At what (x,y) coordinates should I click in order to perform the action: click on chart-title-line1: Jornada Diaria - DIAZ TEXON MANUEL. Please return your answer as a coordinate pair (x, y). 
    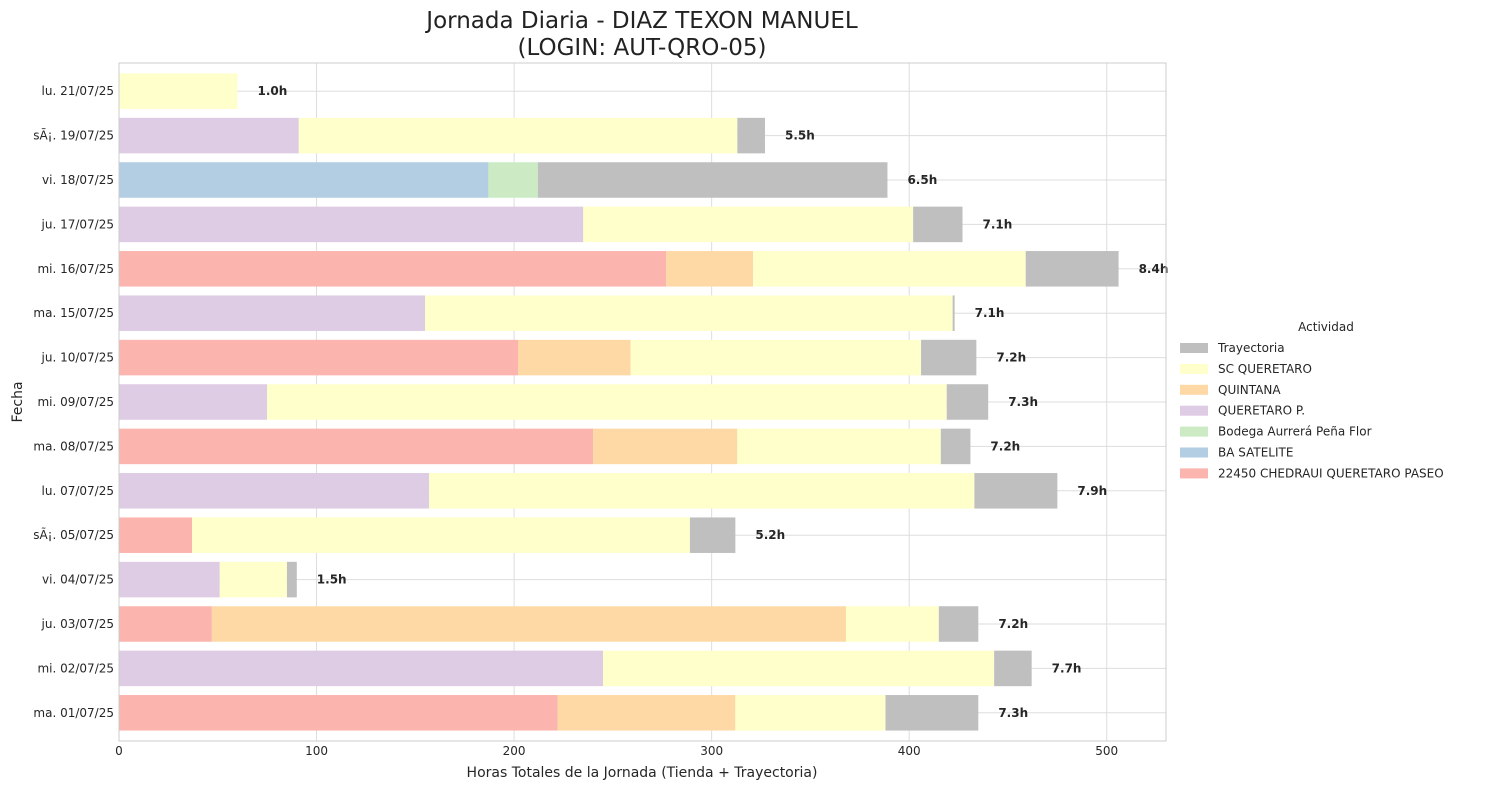
    Looking at the image, I should click on (641, 21).